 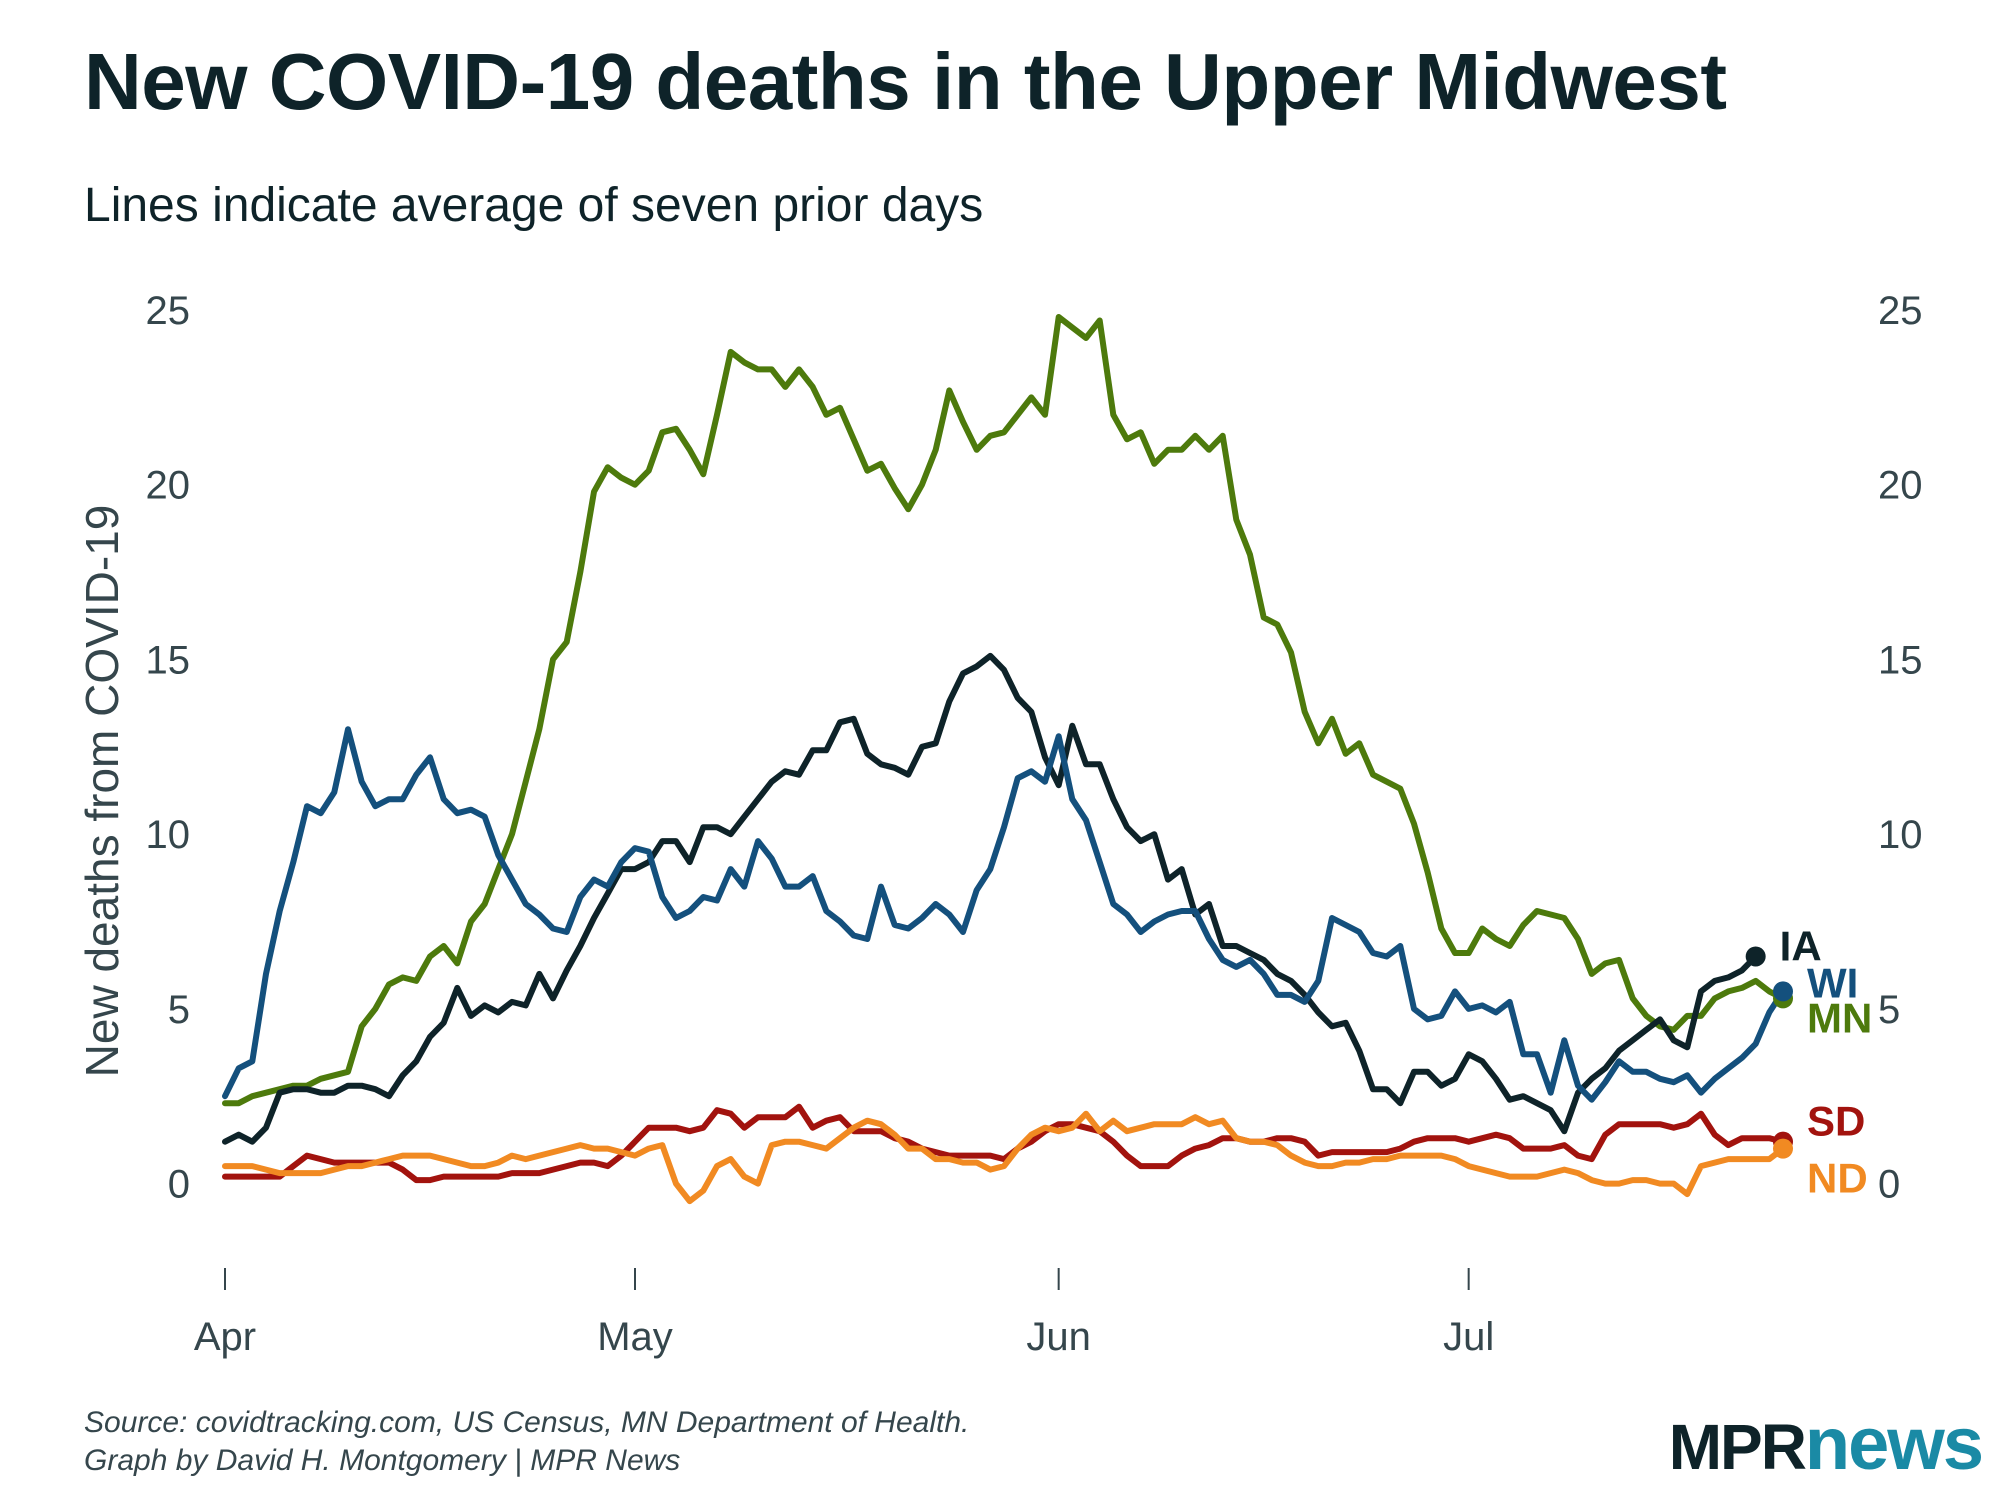 I want to click on y-tick-right-25: 25, so click(x=1900, y=311).